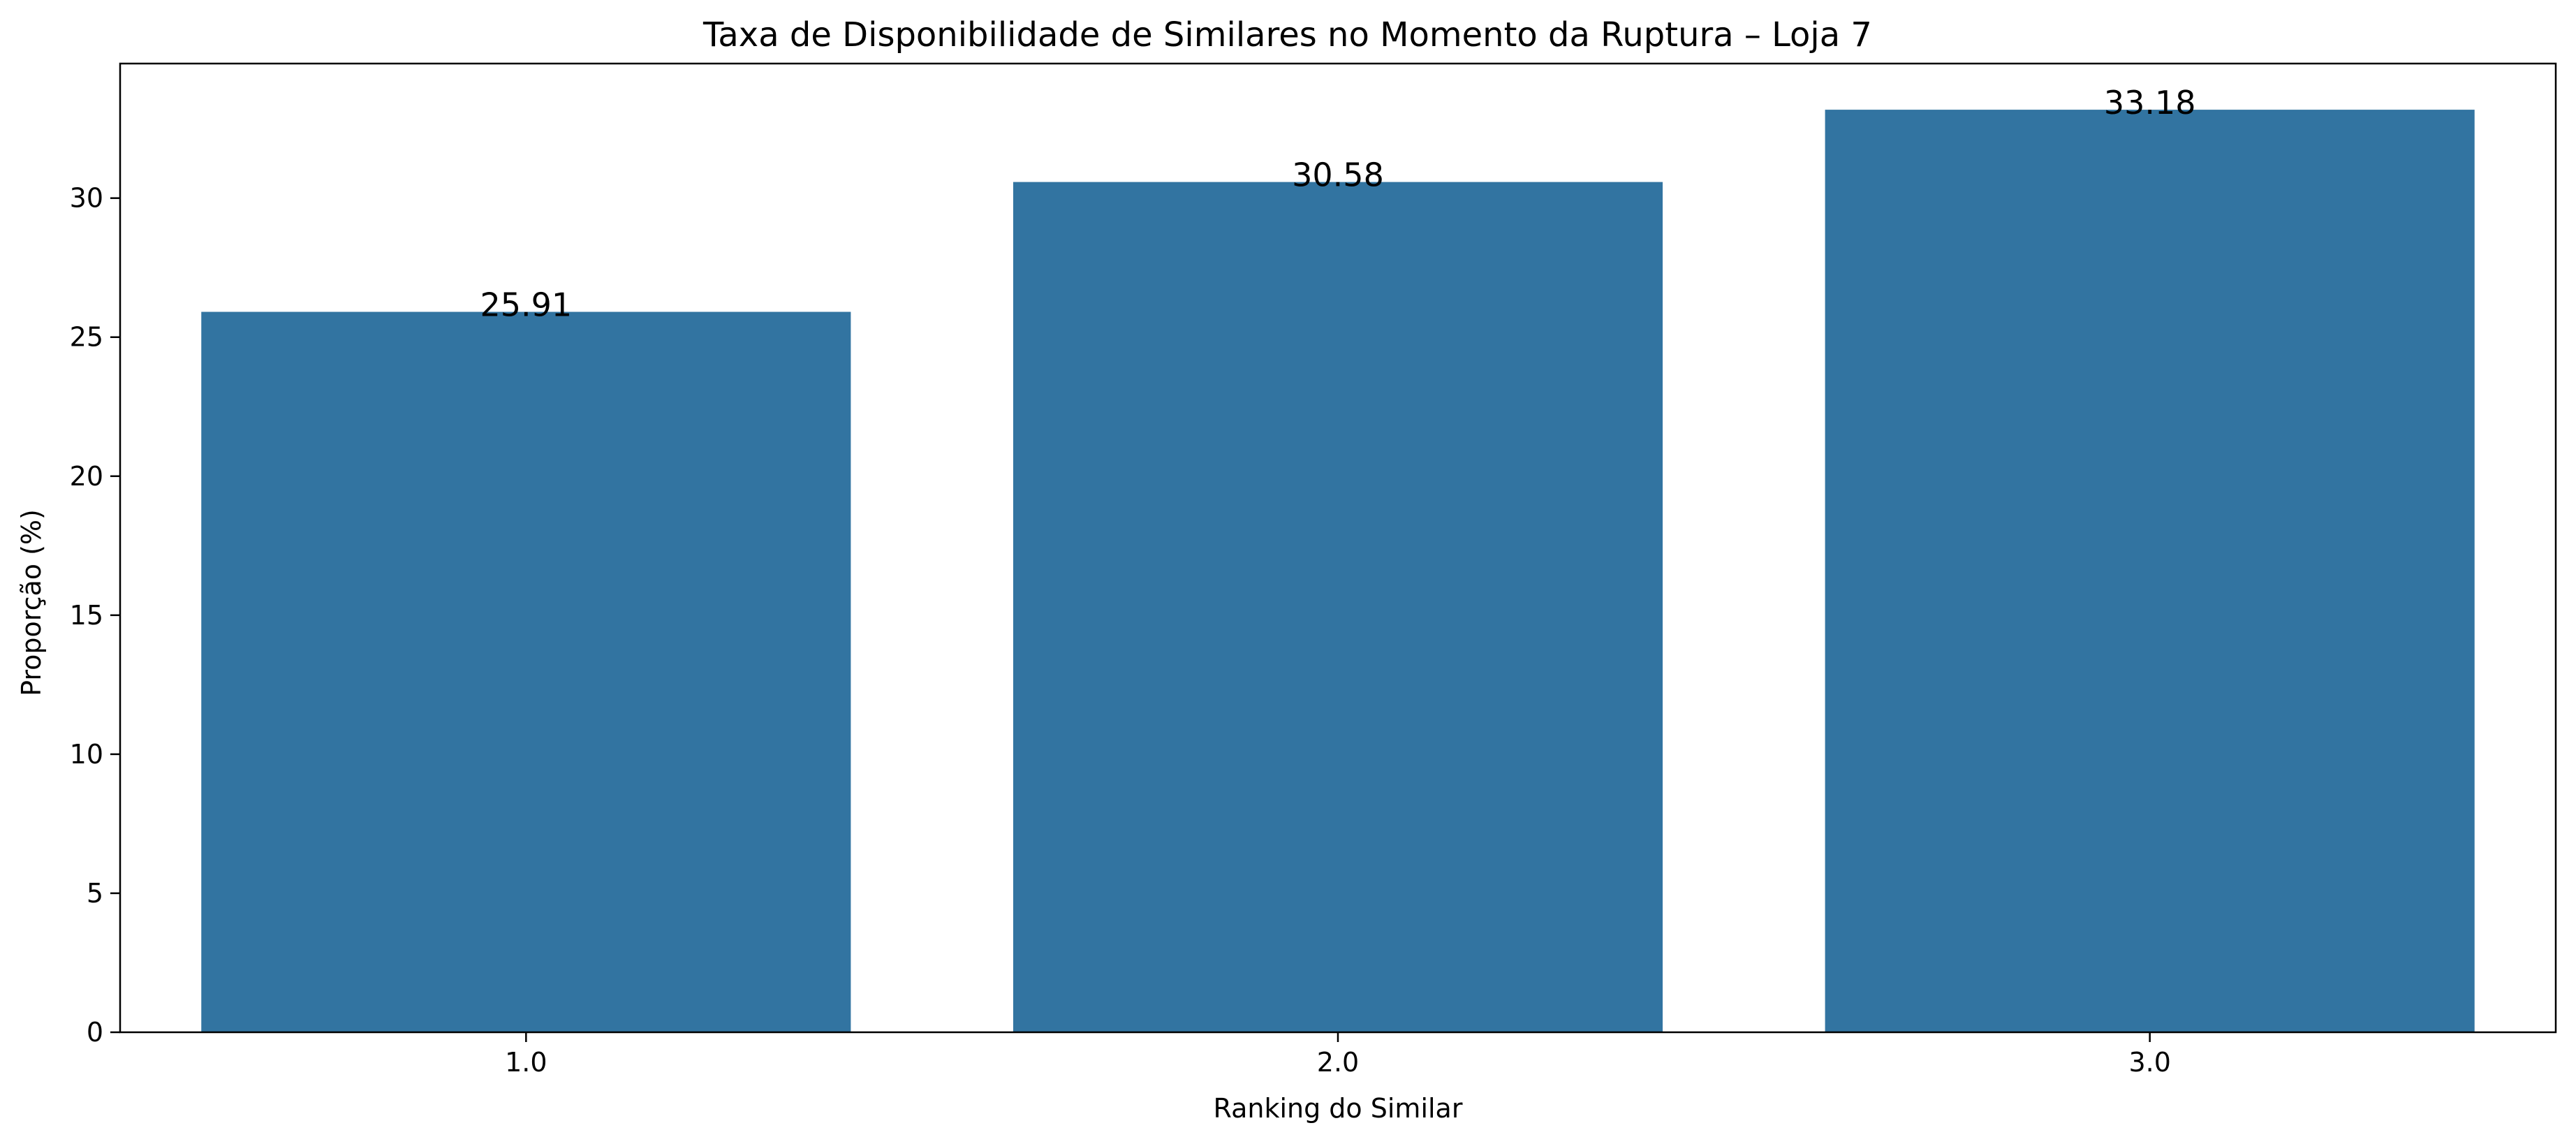 Image resolution: width=2576 pixels, height=1144 pixels. What do you see at coordinates (86, 198) in the screenshot?
I see `y-tick-label: 30` at bounding box center [86, 198].